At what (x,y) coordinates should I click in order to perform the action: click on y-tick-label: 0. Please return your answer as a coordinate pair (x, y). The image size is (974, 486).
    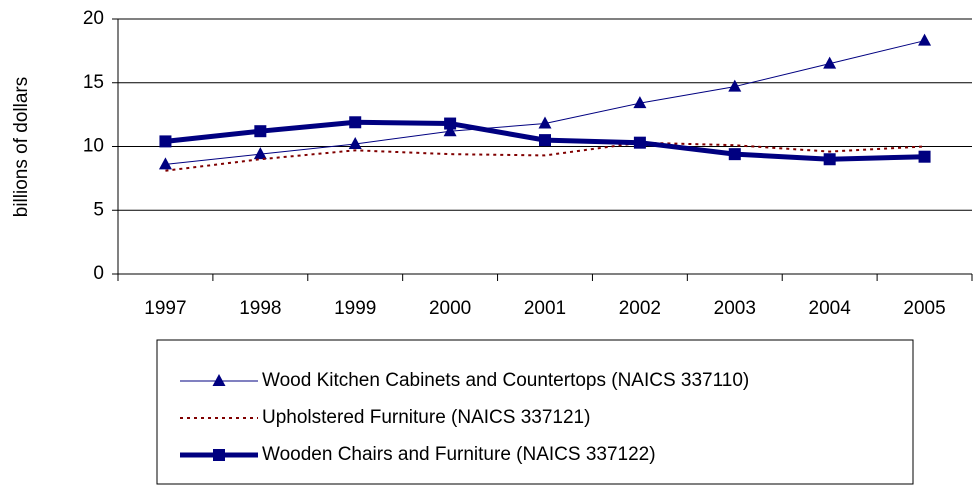
    Looking at the image, I should click on (98, 273).